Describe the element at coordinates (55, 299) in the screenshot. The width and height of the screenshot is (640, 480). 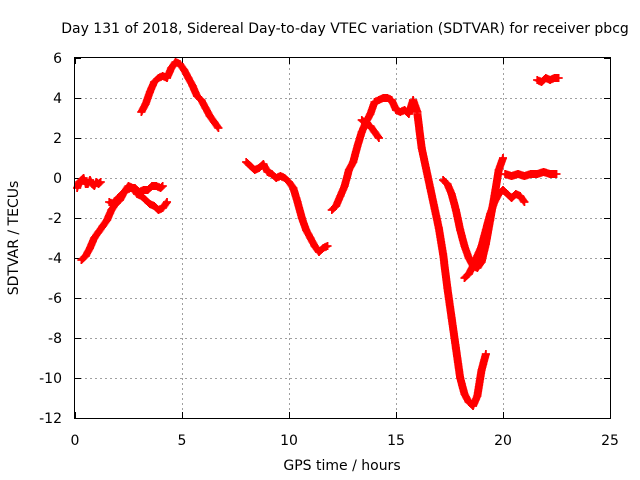
I see `y-tick-label: -6` at that location.